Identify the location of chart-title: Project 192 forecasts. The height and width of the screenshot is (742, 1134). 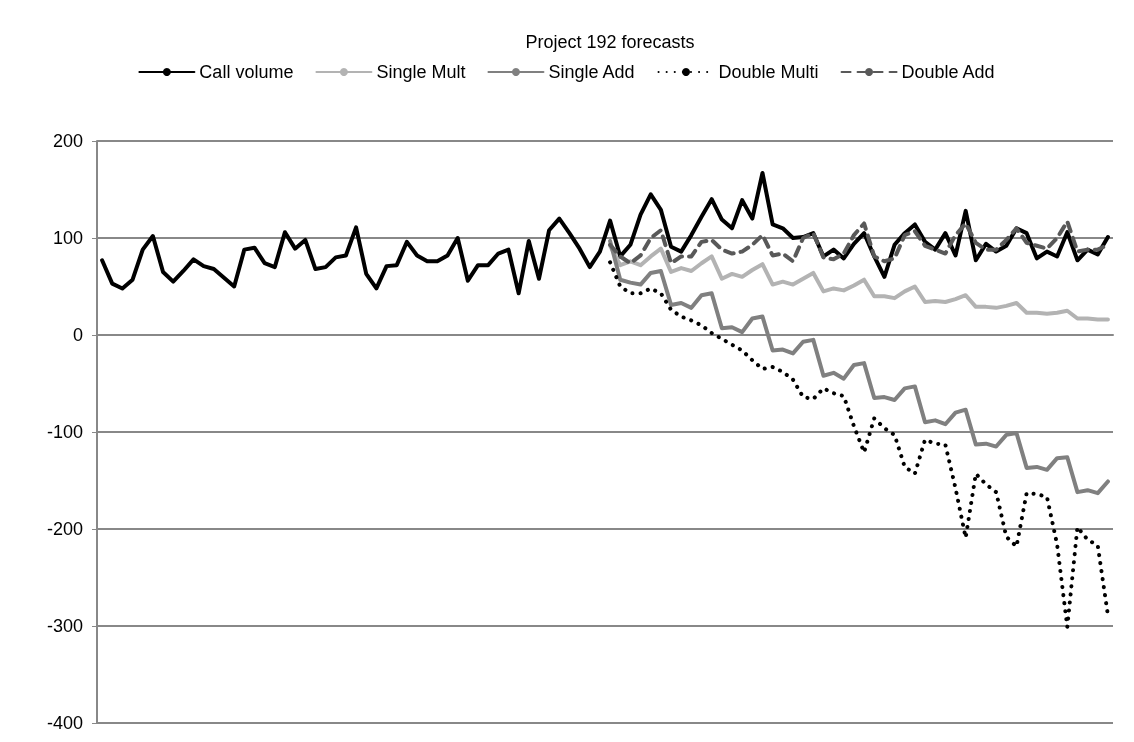
(610, 42).